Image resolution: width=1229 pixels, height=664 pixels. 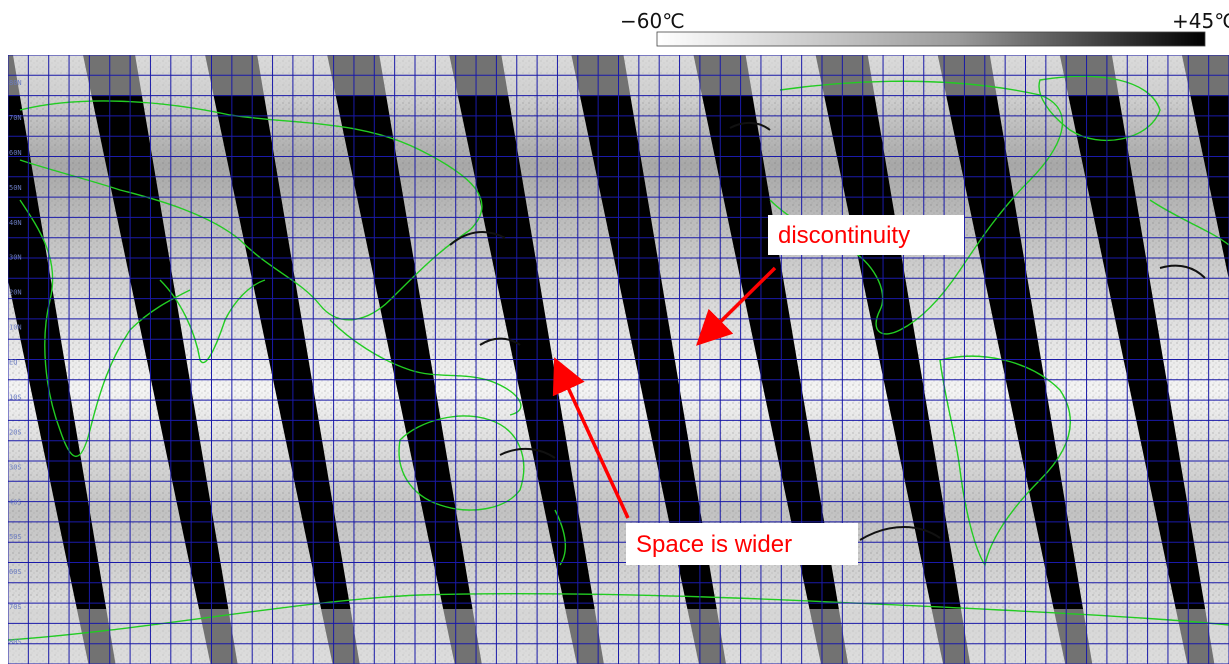 I want to click on annotation-space-is-wider: Space is wider, so click(x=705, y=461).